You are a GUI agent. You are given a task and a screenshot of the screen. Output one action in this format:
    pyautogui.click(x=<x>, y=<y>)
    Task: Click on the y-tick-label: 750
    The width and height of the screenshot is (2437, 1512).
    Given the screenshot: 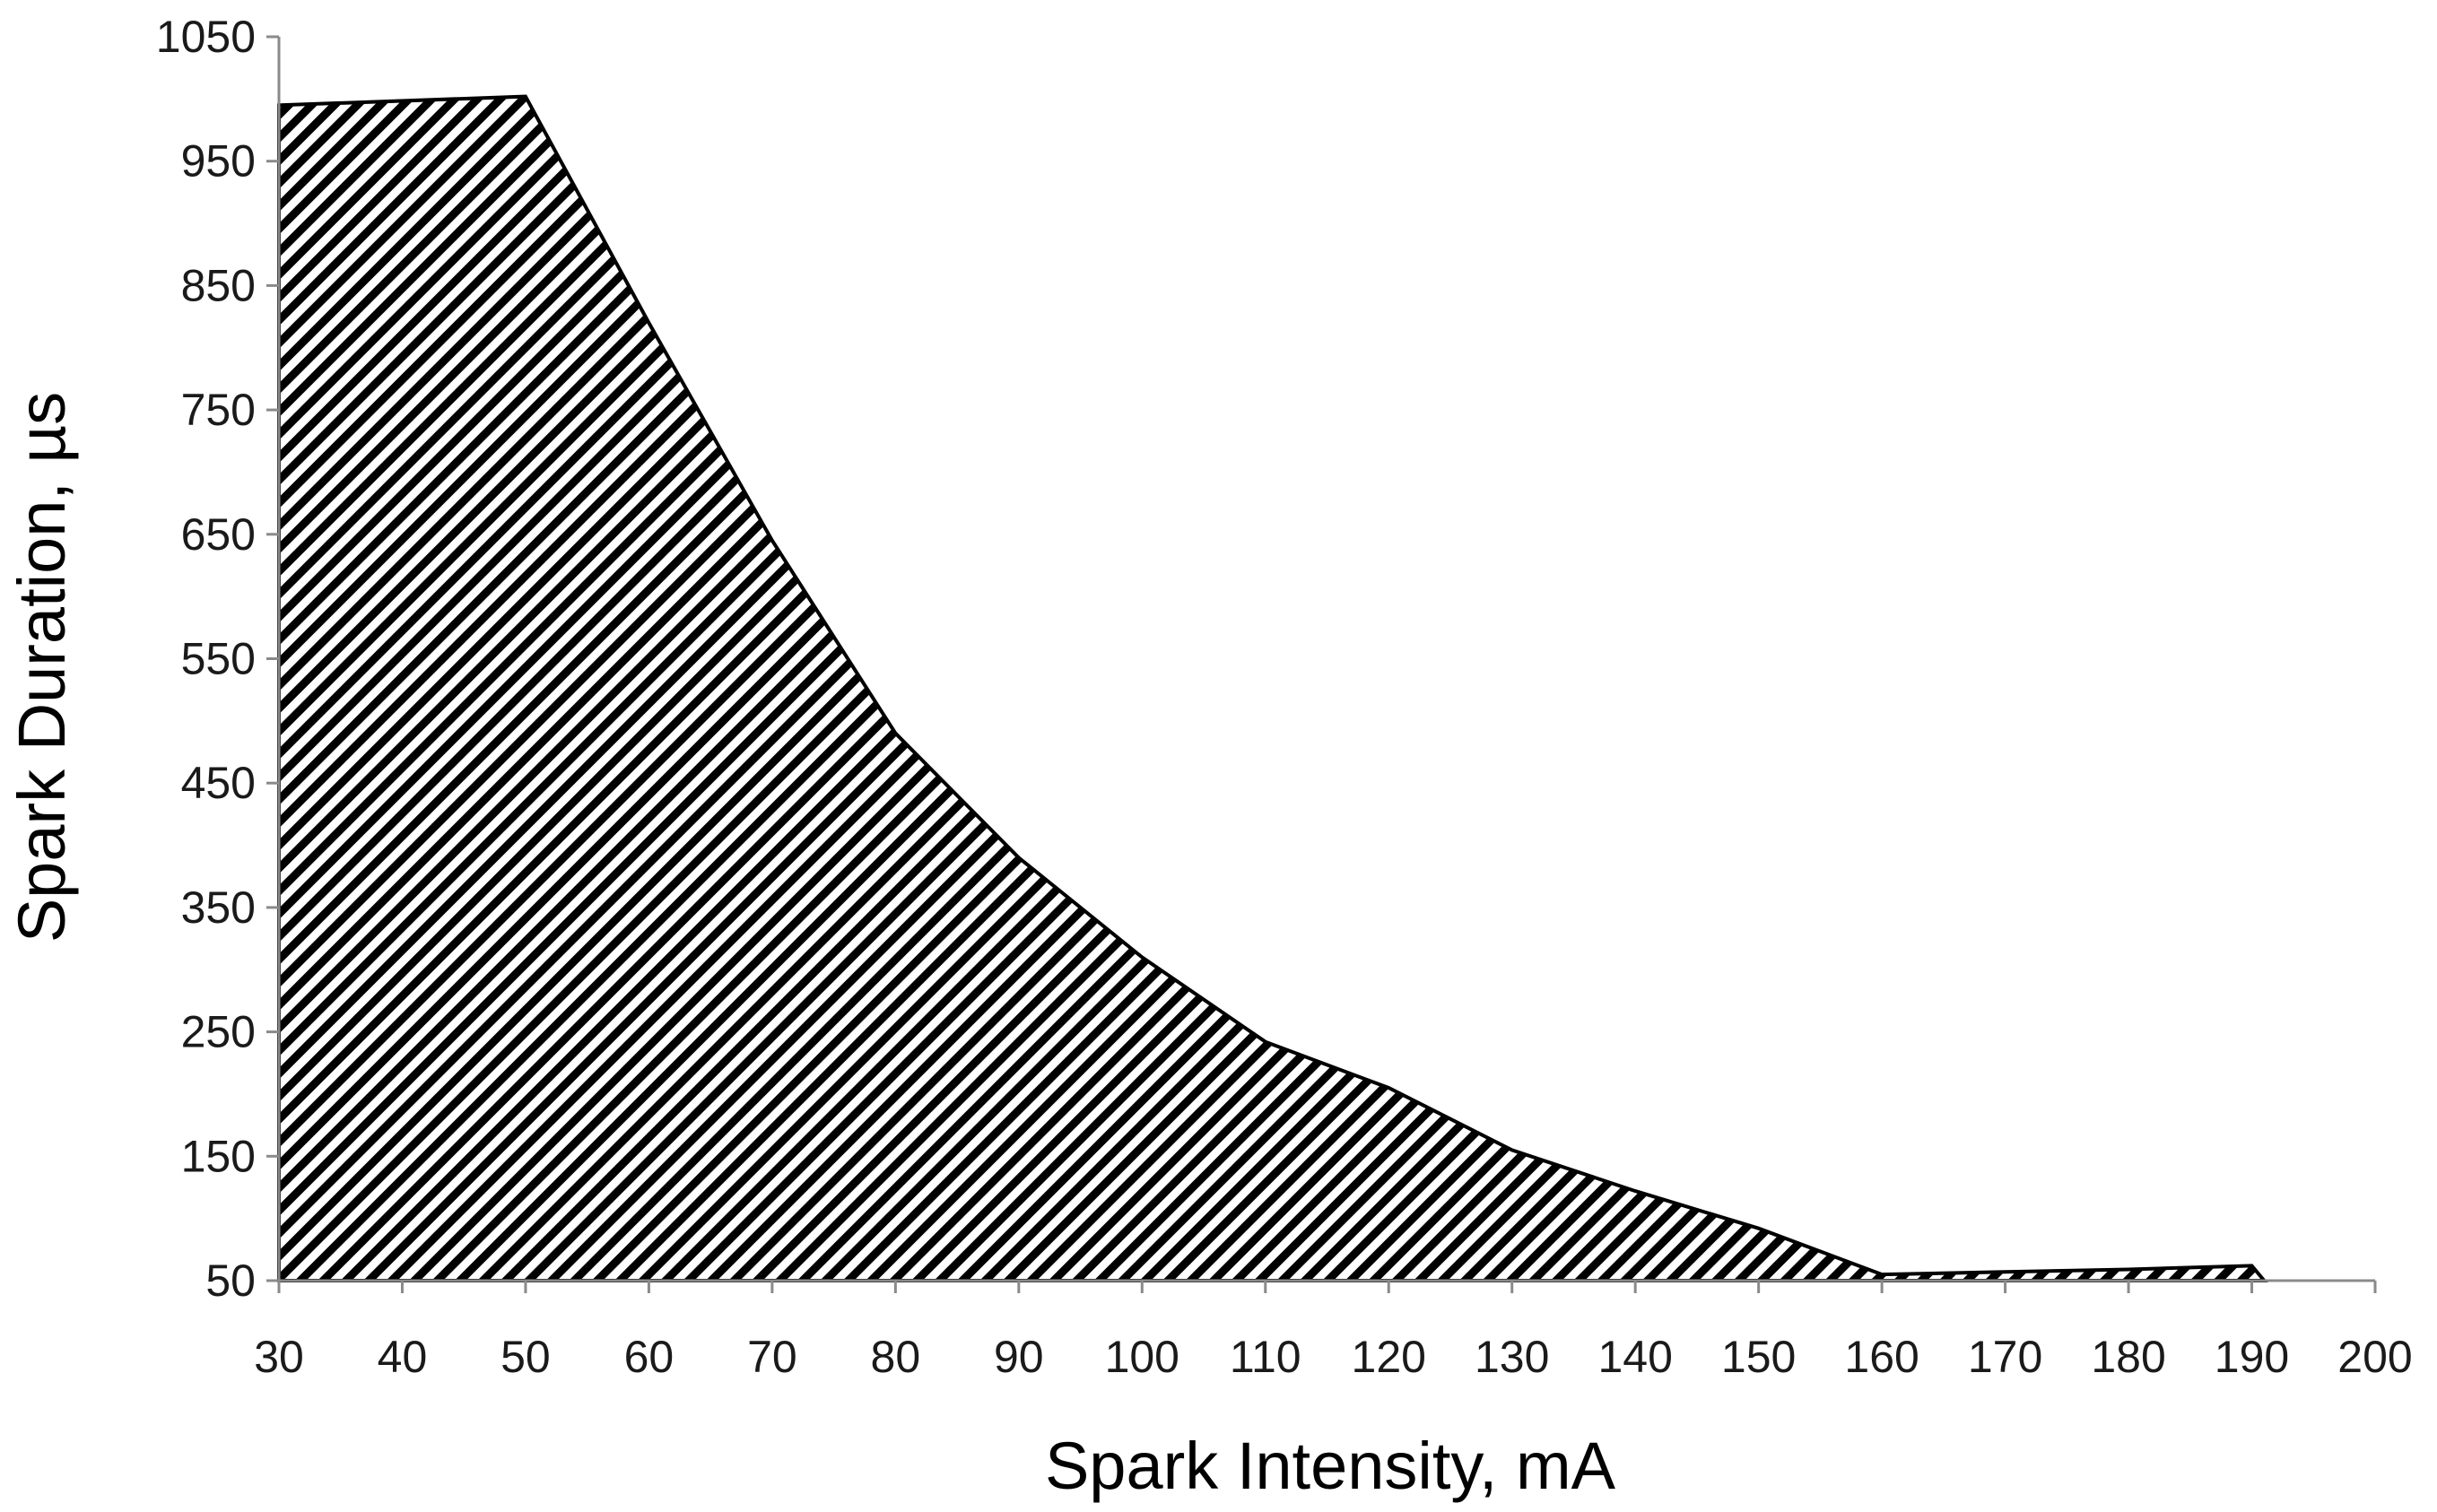 What is the action you would take?
    pyautogui.click(x=218, y=410)
    